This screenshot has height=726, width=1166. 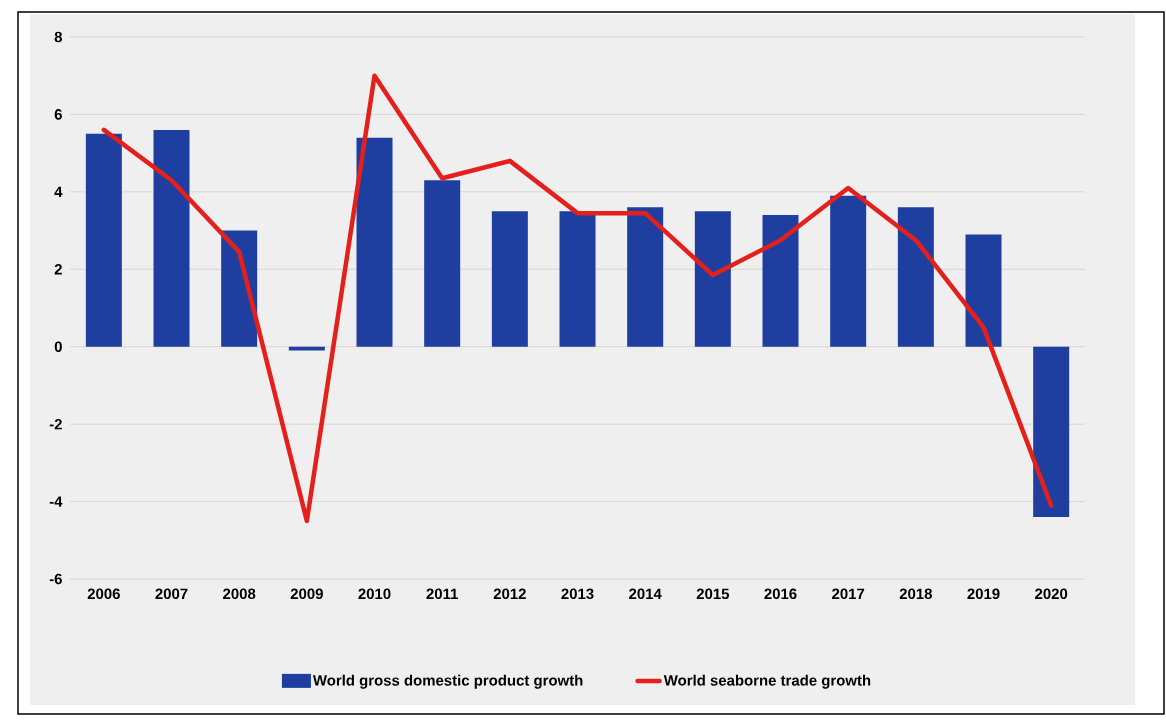 What do you see at coordinates (442, 594) in the screenshot?
I see `x-tick-label: 2011` at bounding box center [442, 594].